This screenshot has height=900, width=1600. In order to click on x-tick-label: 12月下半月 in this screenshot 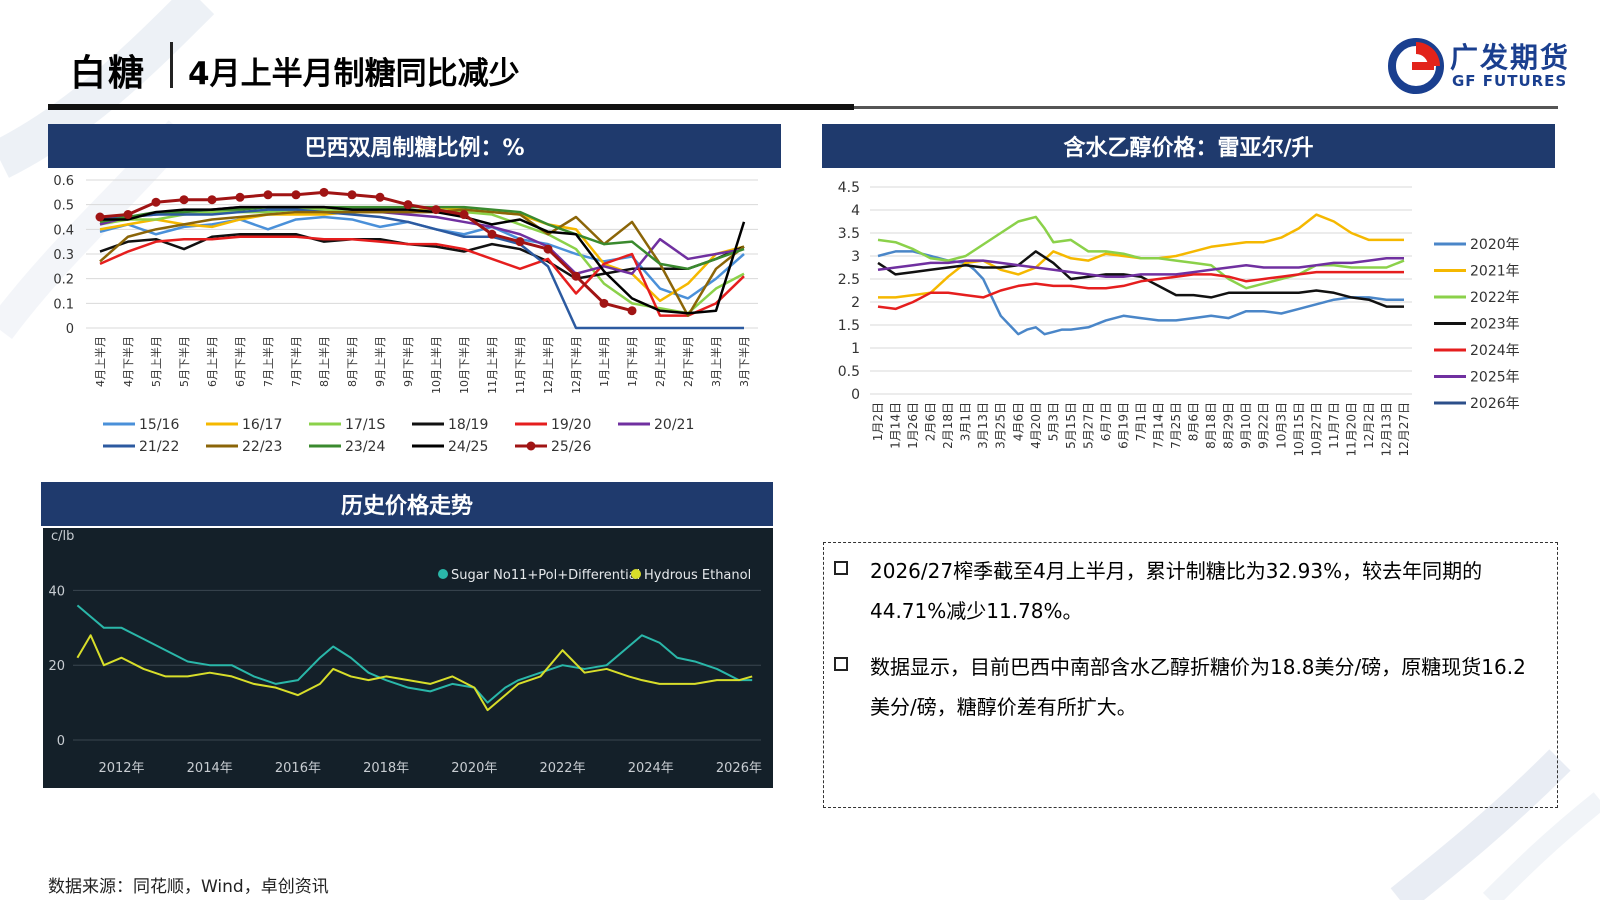, I will do `click(576, 365)`.